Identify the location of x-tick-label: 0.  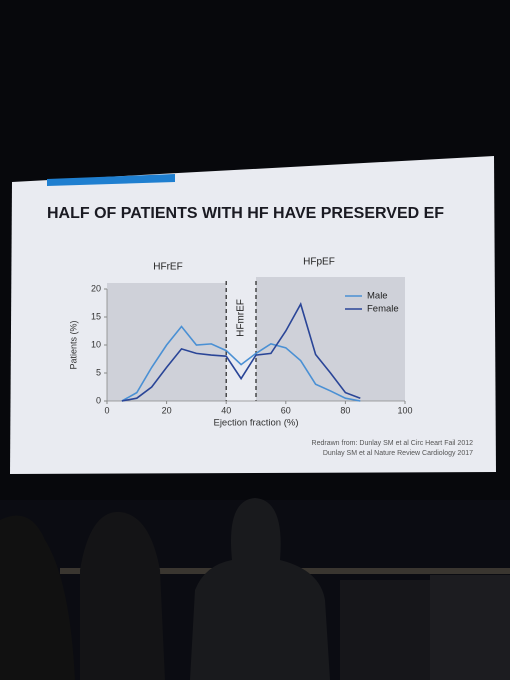
(106, 410).